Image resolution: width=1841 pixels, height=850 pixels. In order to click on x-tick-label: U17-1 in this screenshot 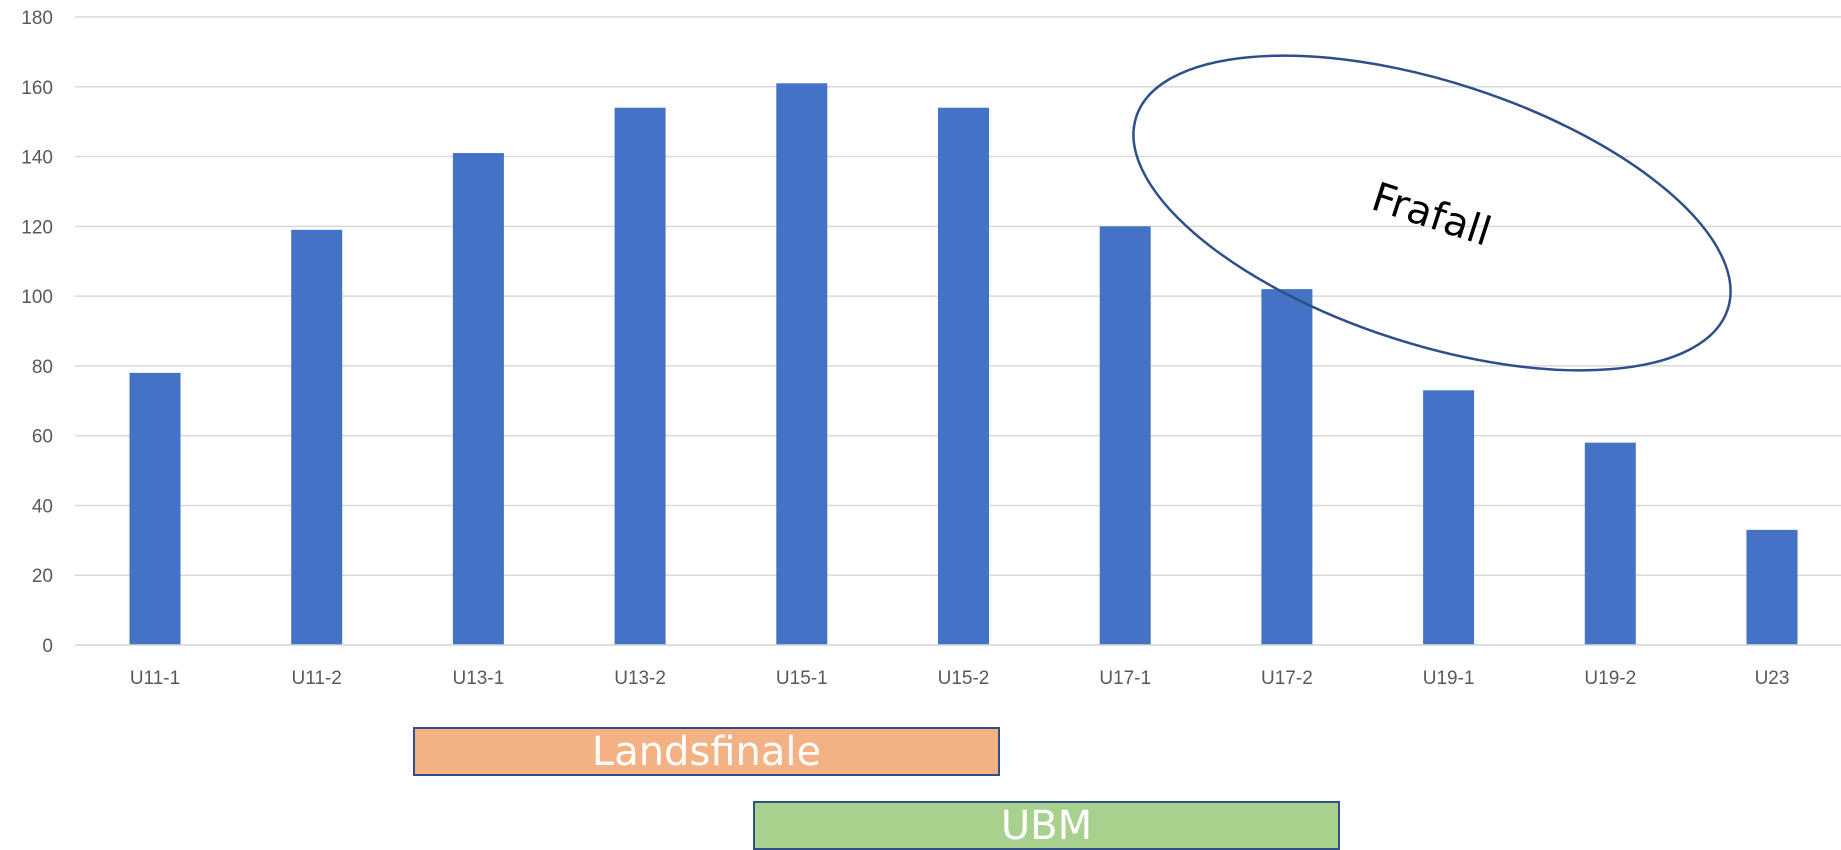, I will do `click(1125, 678)`.